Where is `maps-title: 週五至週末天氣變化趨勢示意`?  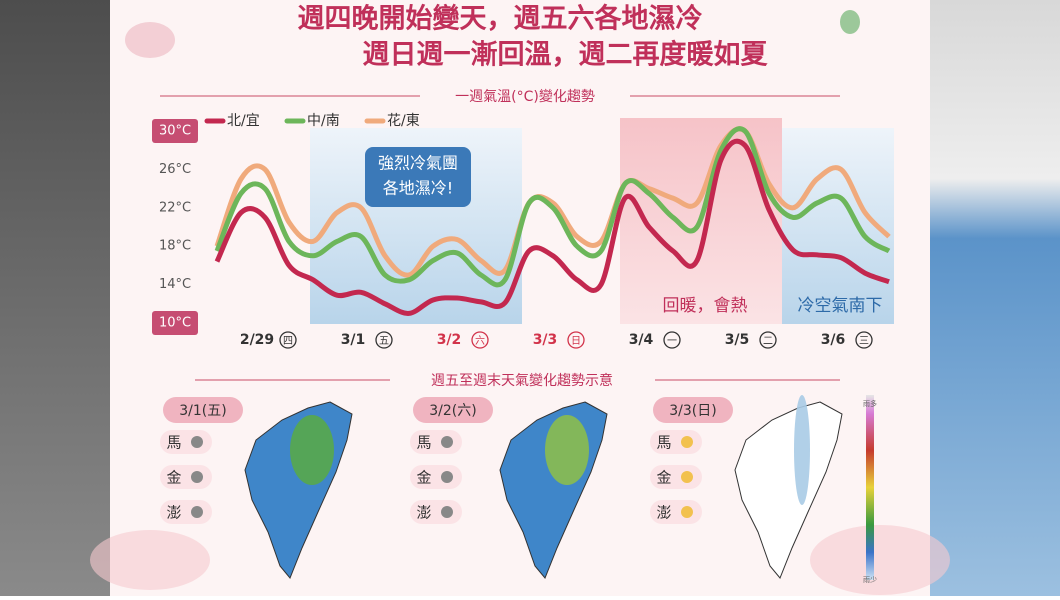 maps-title: 週五至週末天氣變化趨勢示意 is located at coordinates (522, 380).